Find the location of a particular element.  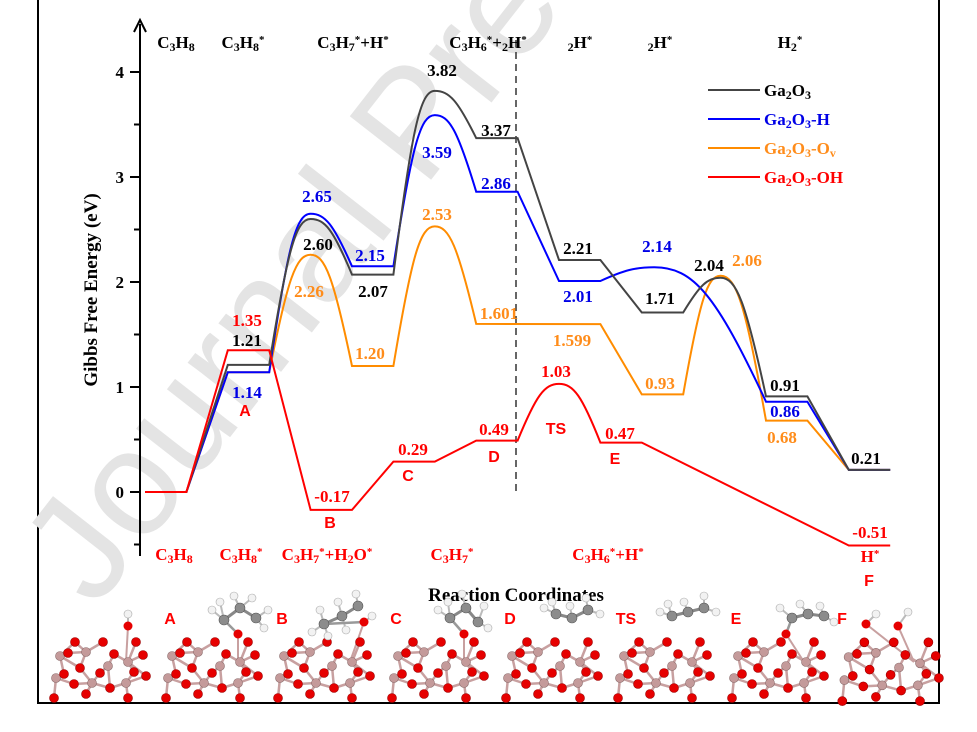

value-label-black: 3.37 is located at coordinates (496, 130).